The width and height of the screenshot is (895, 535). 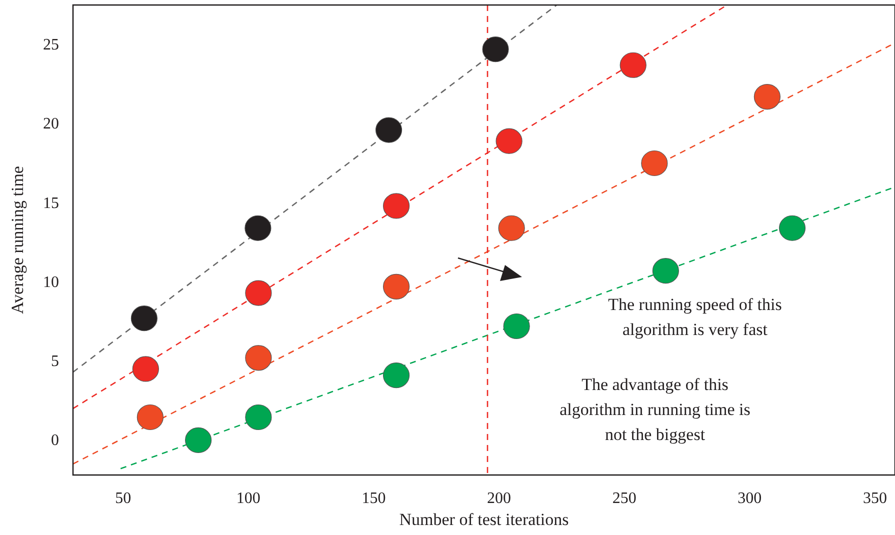 I want to click on annotation: The running speed of this algorithm is very fast, so click(x=695, y=317).